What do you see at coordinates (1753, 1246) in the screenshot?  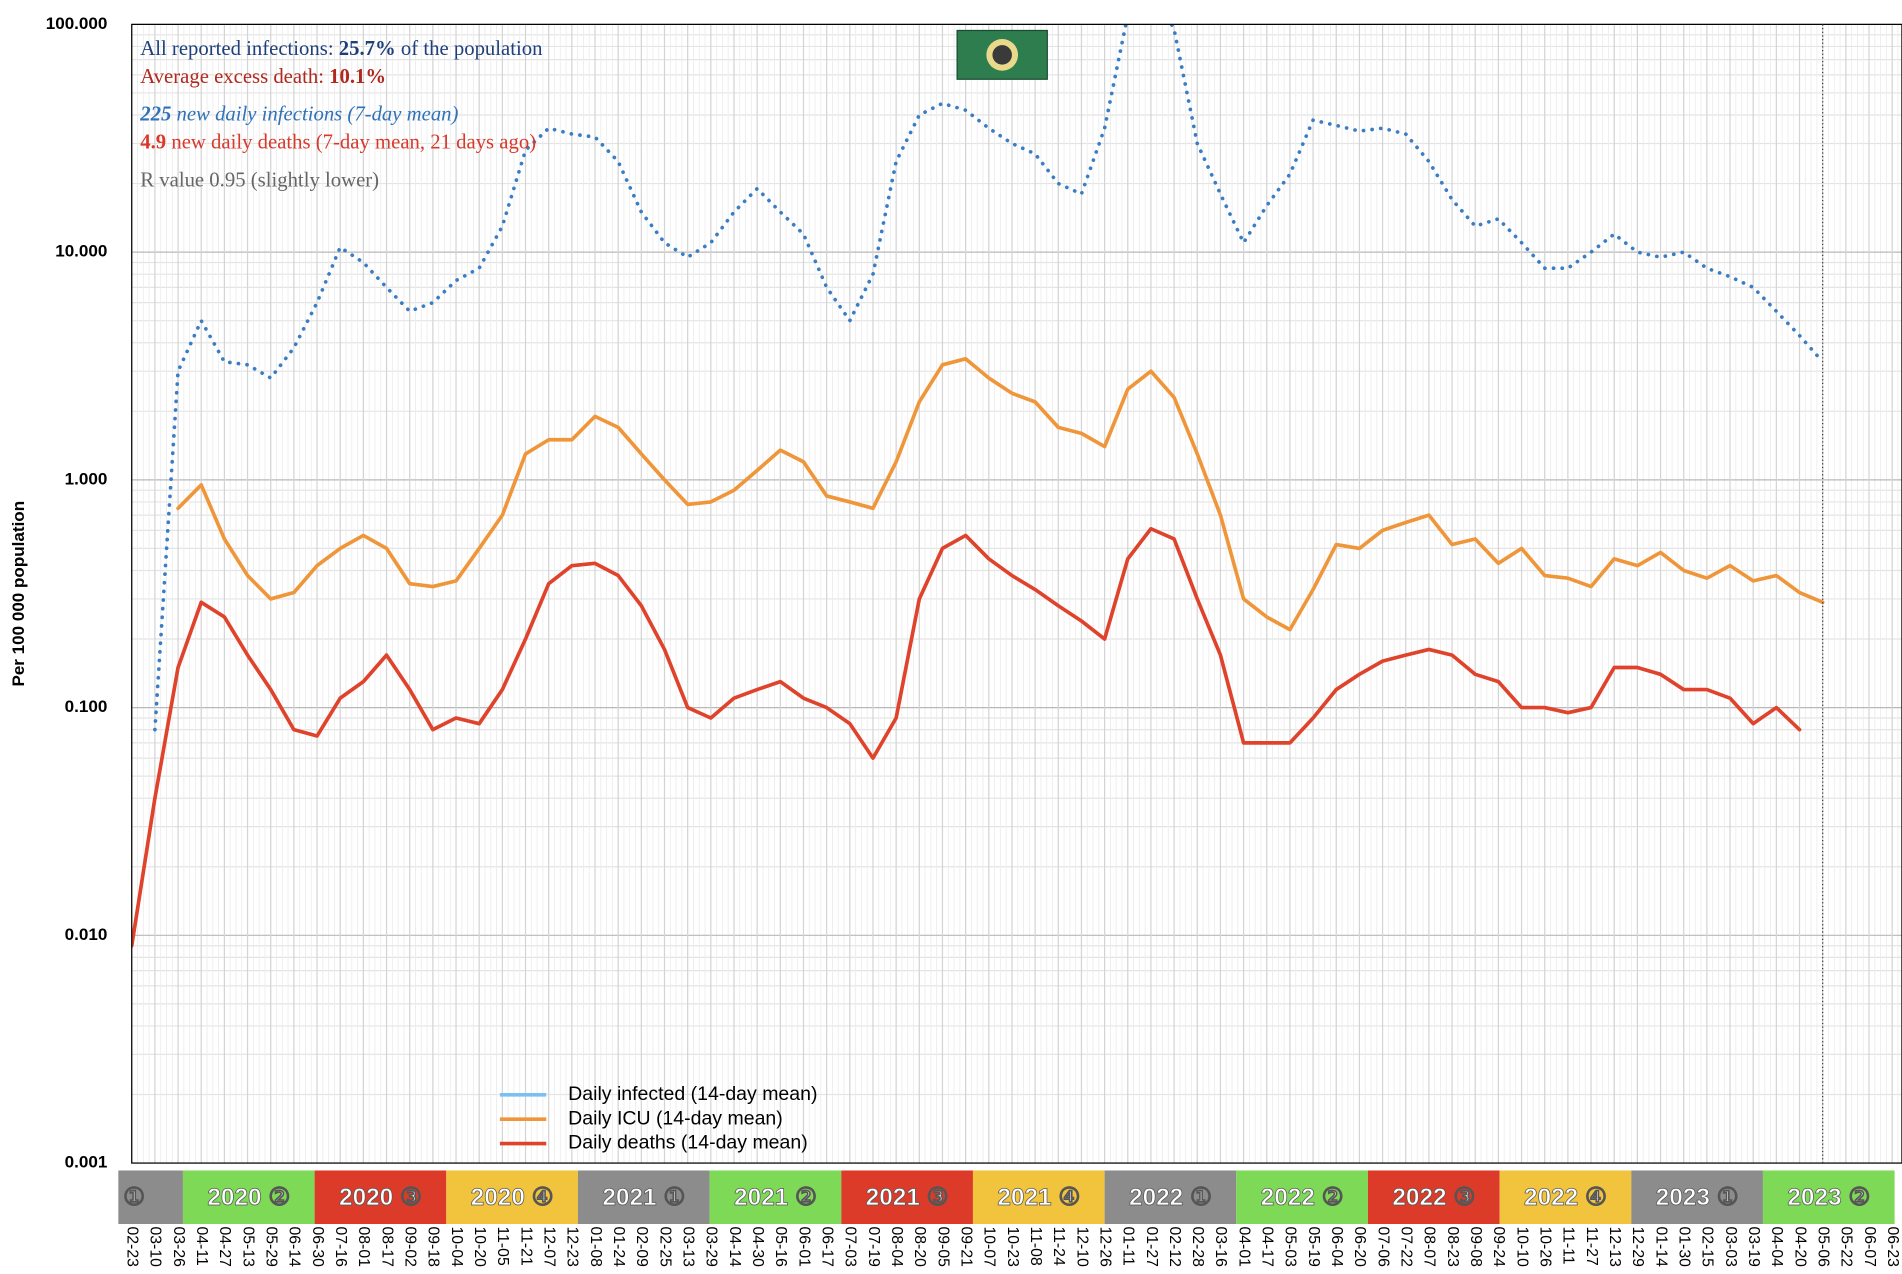 I see `x-tick-label: 03-19` at bounding box center [1753, 1246].